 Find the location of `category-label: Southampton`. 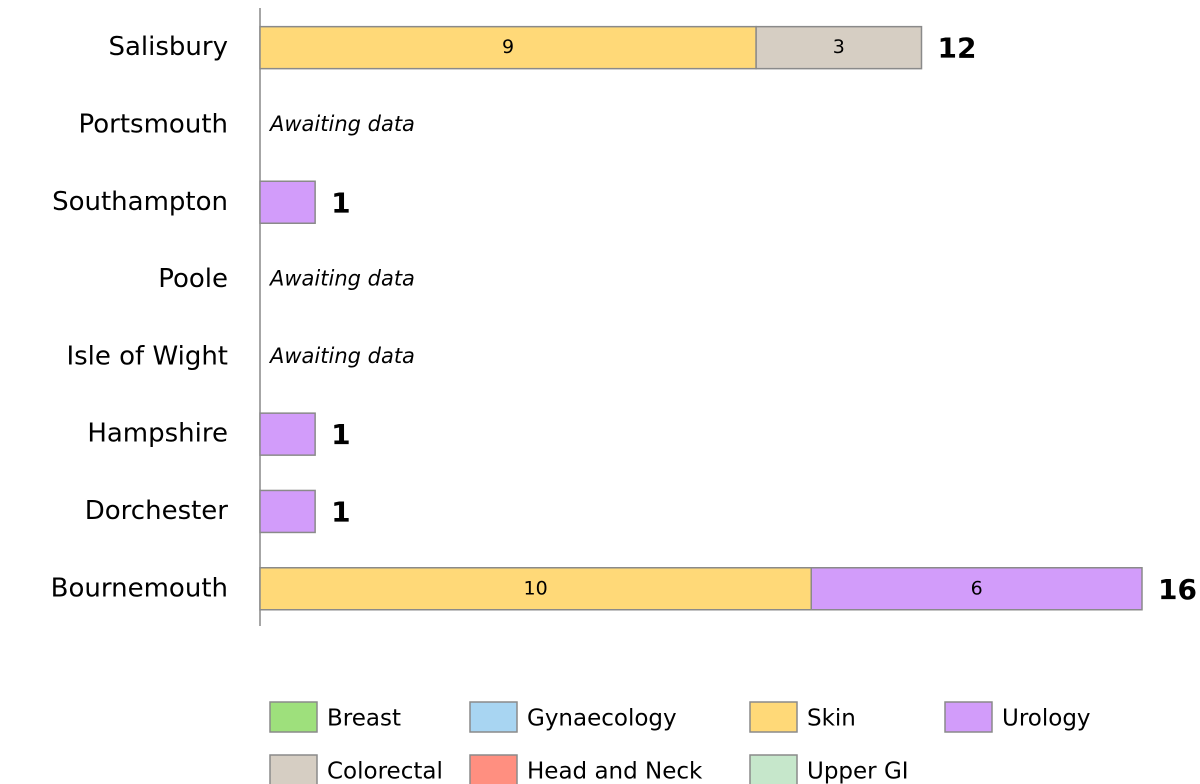

category-label: Southampton is located at coordinates (140, 202).